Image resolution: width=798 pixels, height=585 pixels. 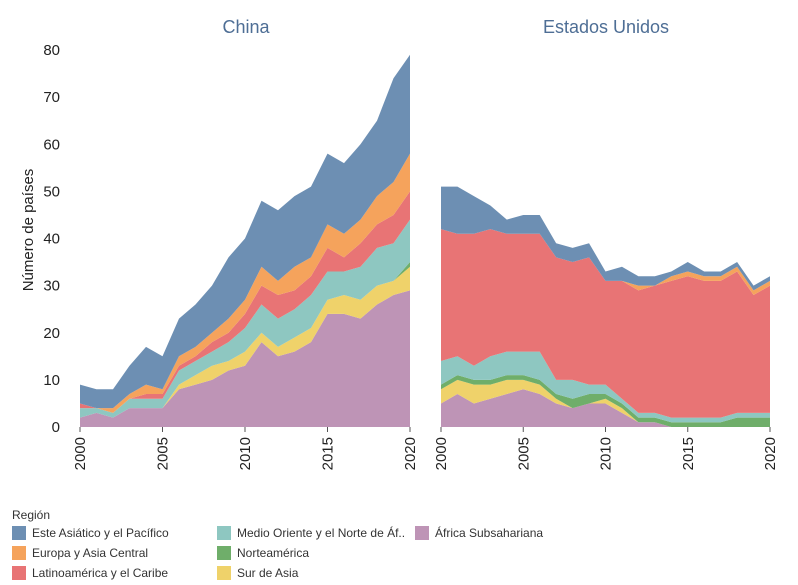 I want to click on y-axis-label: Número de países, so click(x=28, y=230).